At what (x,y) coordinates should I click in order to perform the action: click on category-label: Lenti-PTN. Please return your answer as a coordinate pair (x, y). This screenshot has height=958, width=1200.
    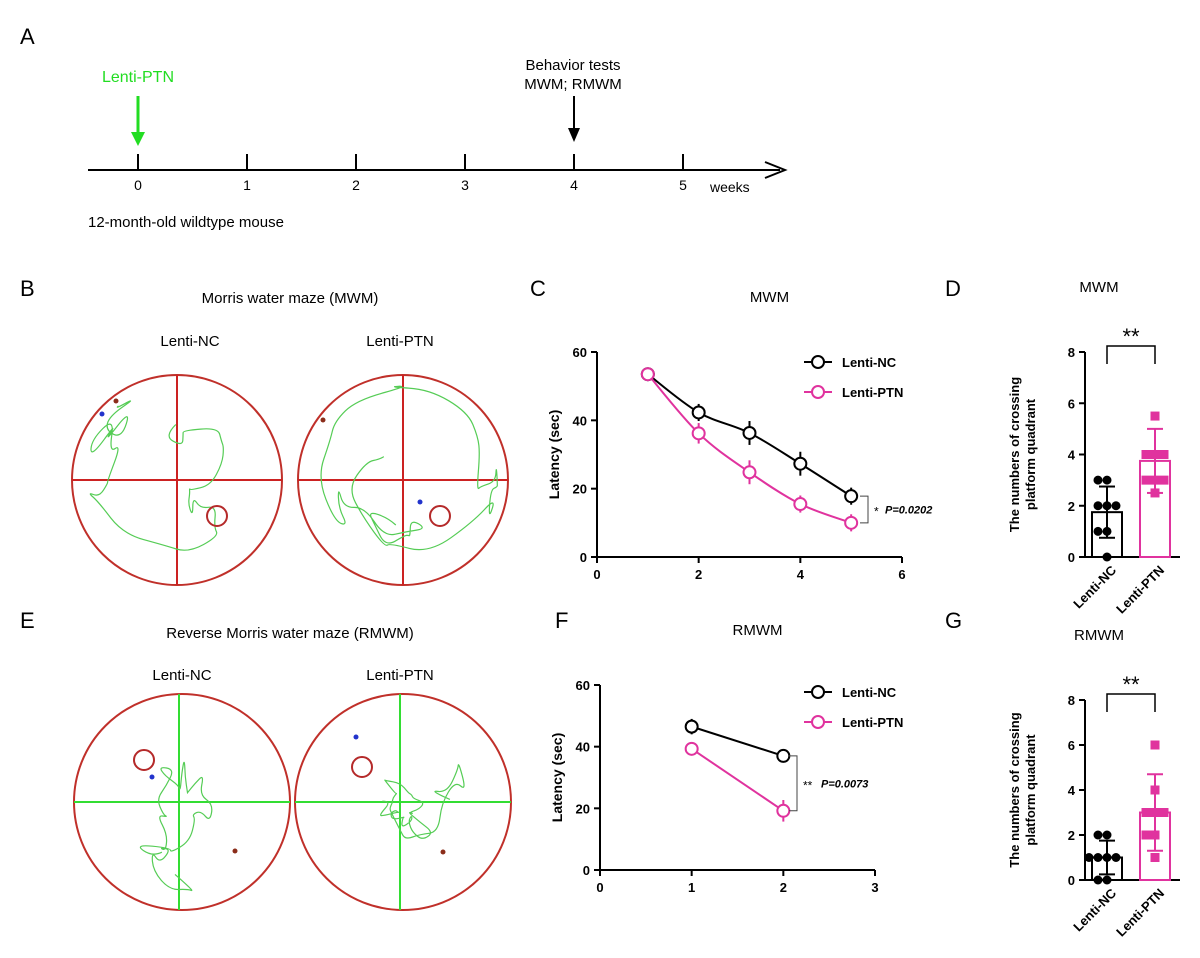
    Looking at the image, I should click on (1140, 590).